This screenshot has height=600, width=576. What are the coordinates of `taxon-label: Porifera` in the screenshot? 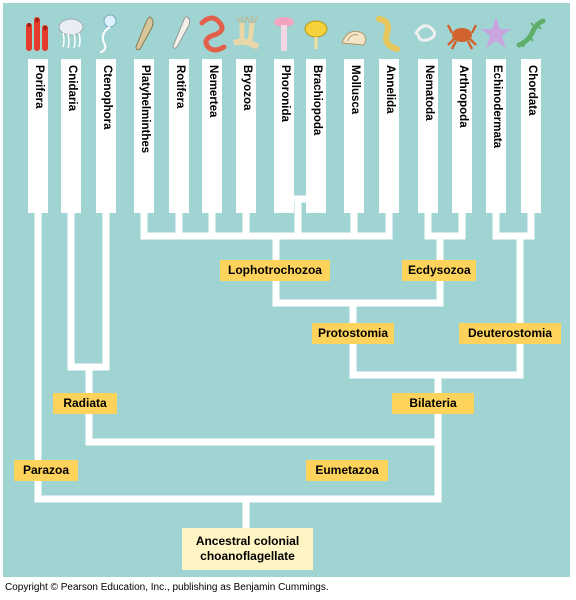 It's located at (39, 87).